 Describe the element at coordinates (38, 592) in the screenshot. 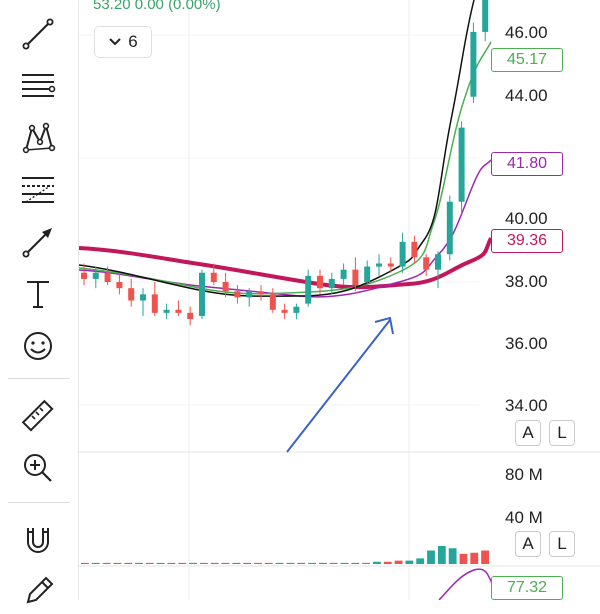

I see `pencil-tool` at that location.